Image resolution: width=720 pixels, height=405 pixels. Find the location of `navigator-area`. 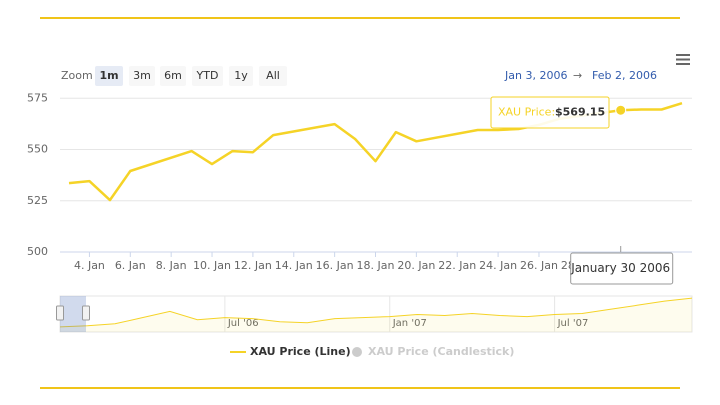

navigator-area is located at coordinates (376, 315).